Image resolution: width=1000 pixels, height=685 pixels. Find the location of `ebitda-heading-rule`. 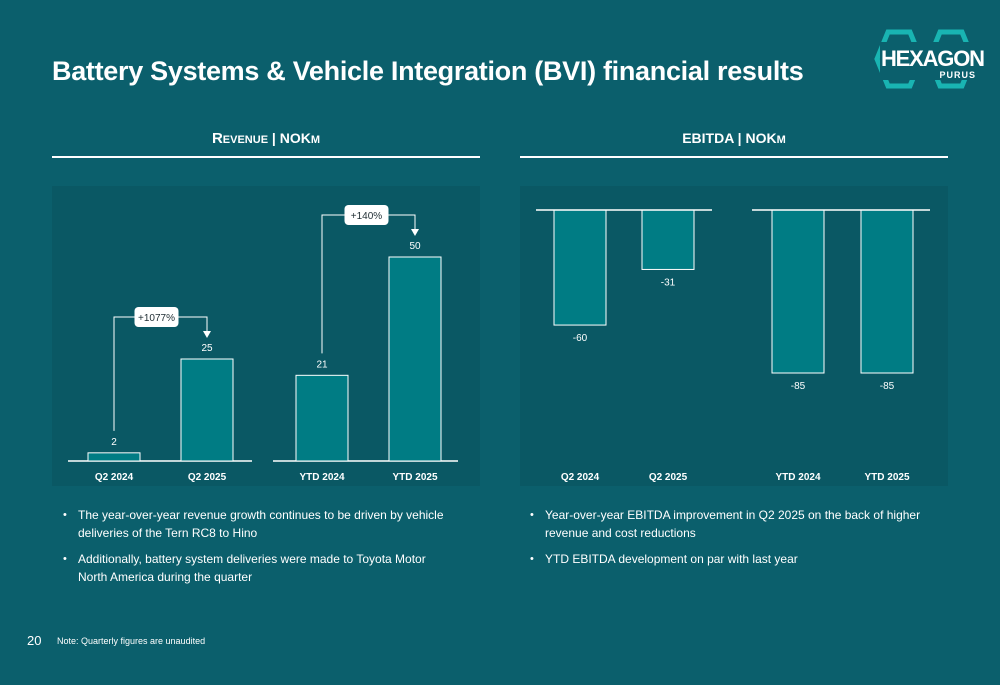

ebitda-heading-rule is located at coordinates (734, 157).